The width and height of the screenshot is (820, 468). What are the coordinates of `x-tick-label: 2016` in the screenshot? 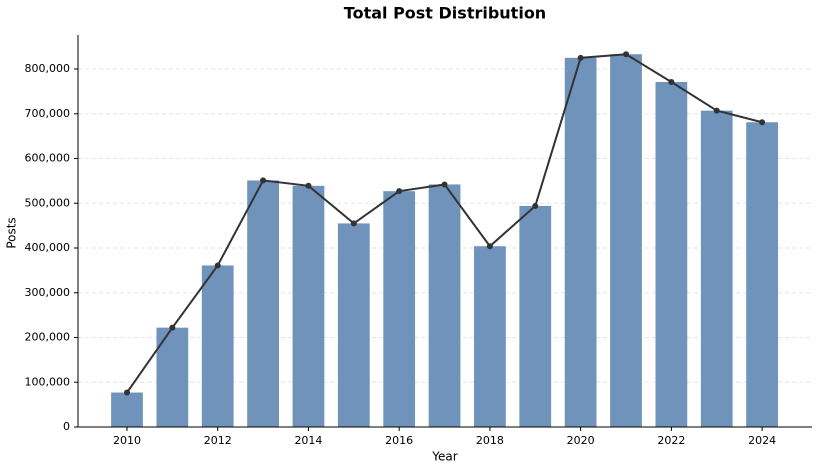 It's located at (399, 440).